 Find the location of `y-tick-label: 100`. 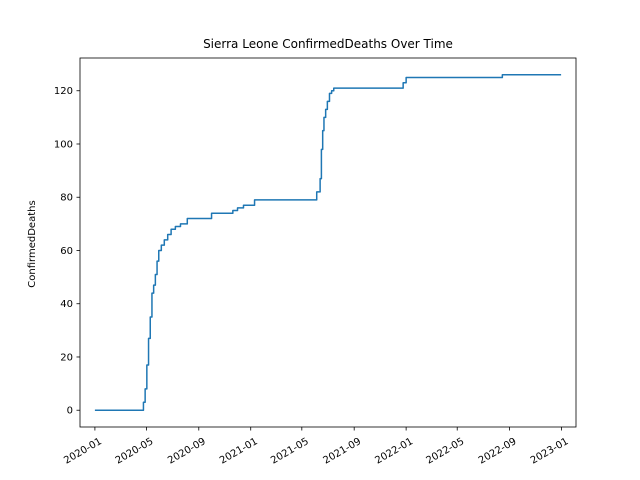

y-tick-label: 100 is located at coordinates (63, 144).